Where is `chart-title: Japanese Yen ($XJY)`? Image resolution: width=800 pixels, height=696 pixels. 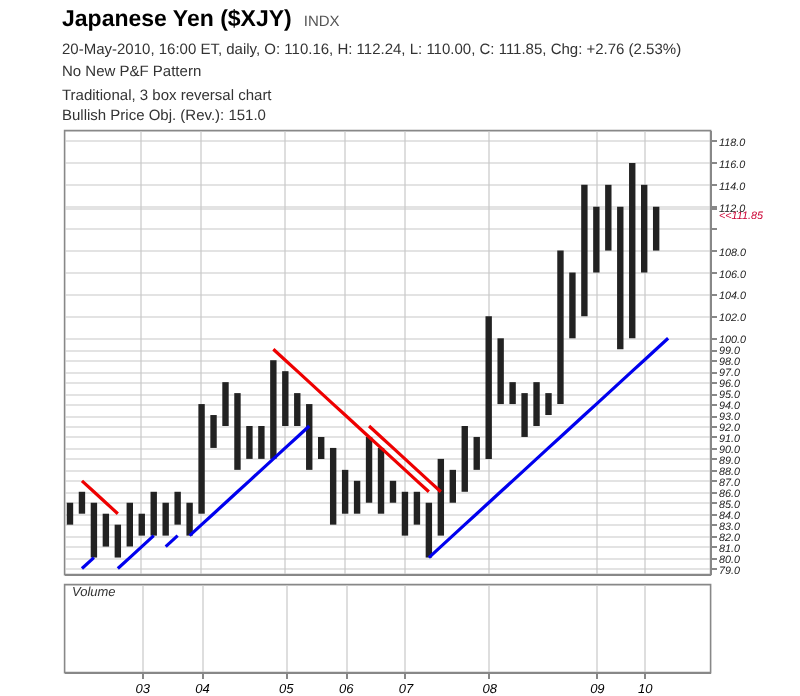
chart-title: Japanese Yen ($XJY) is located at coordinates (177, 20).